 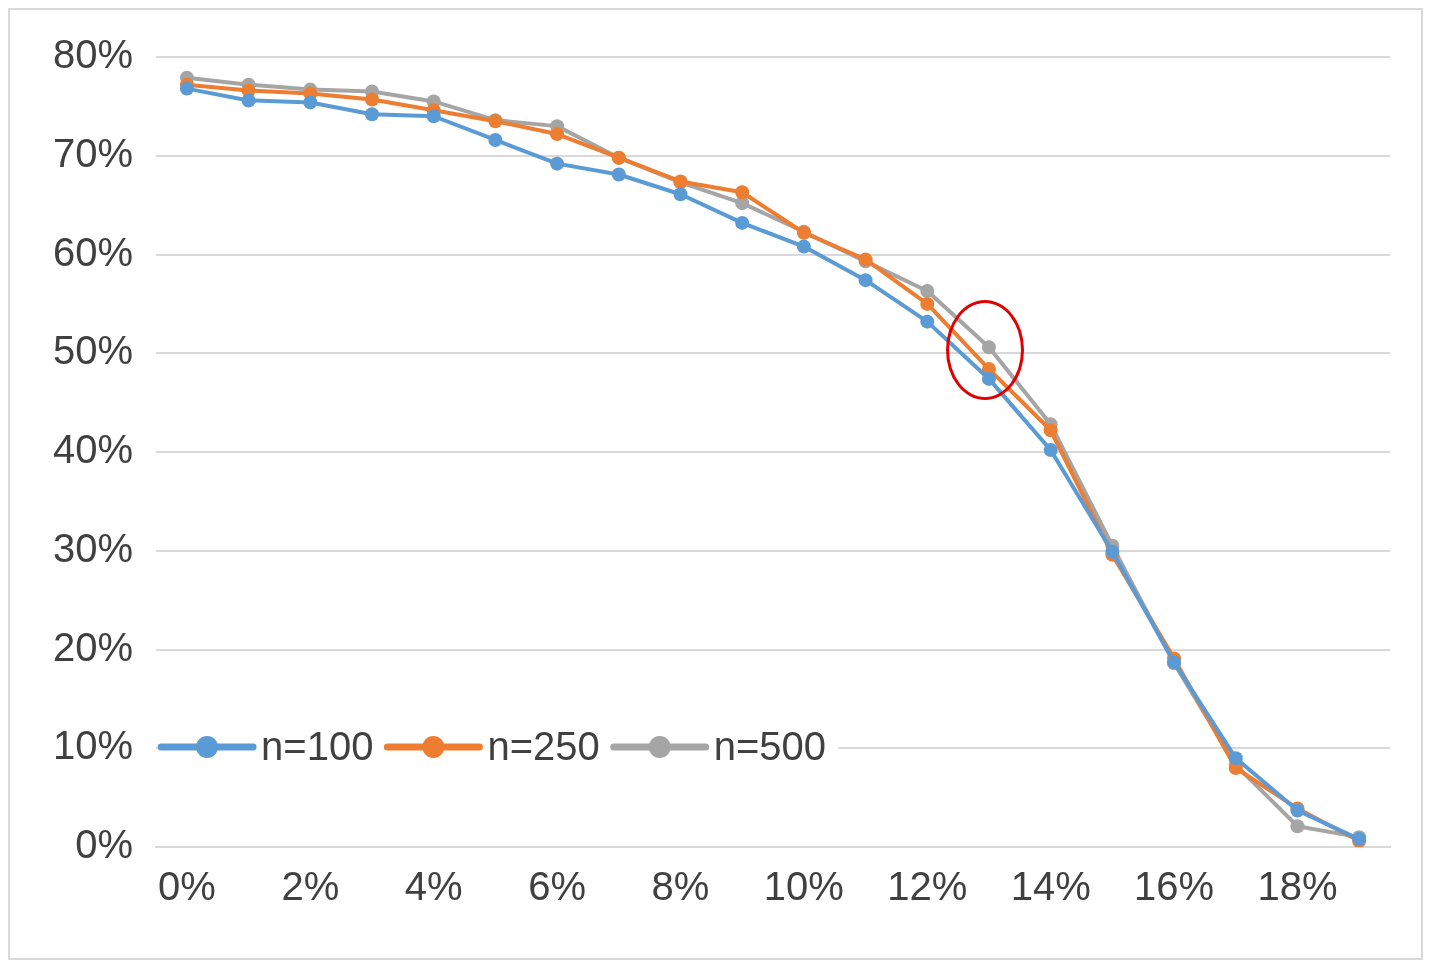 I want to click on x-tick-label: 16%, so click(x=1174, y=886).